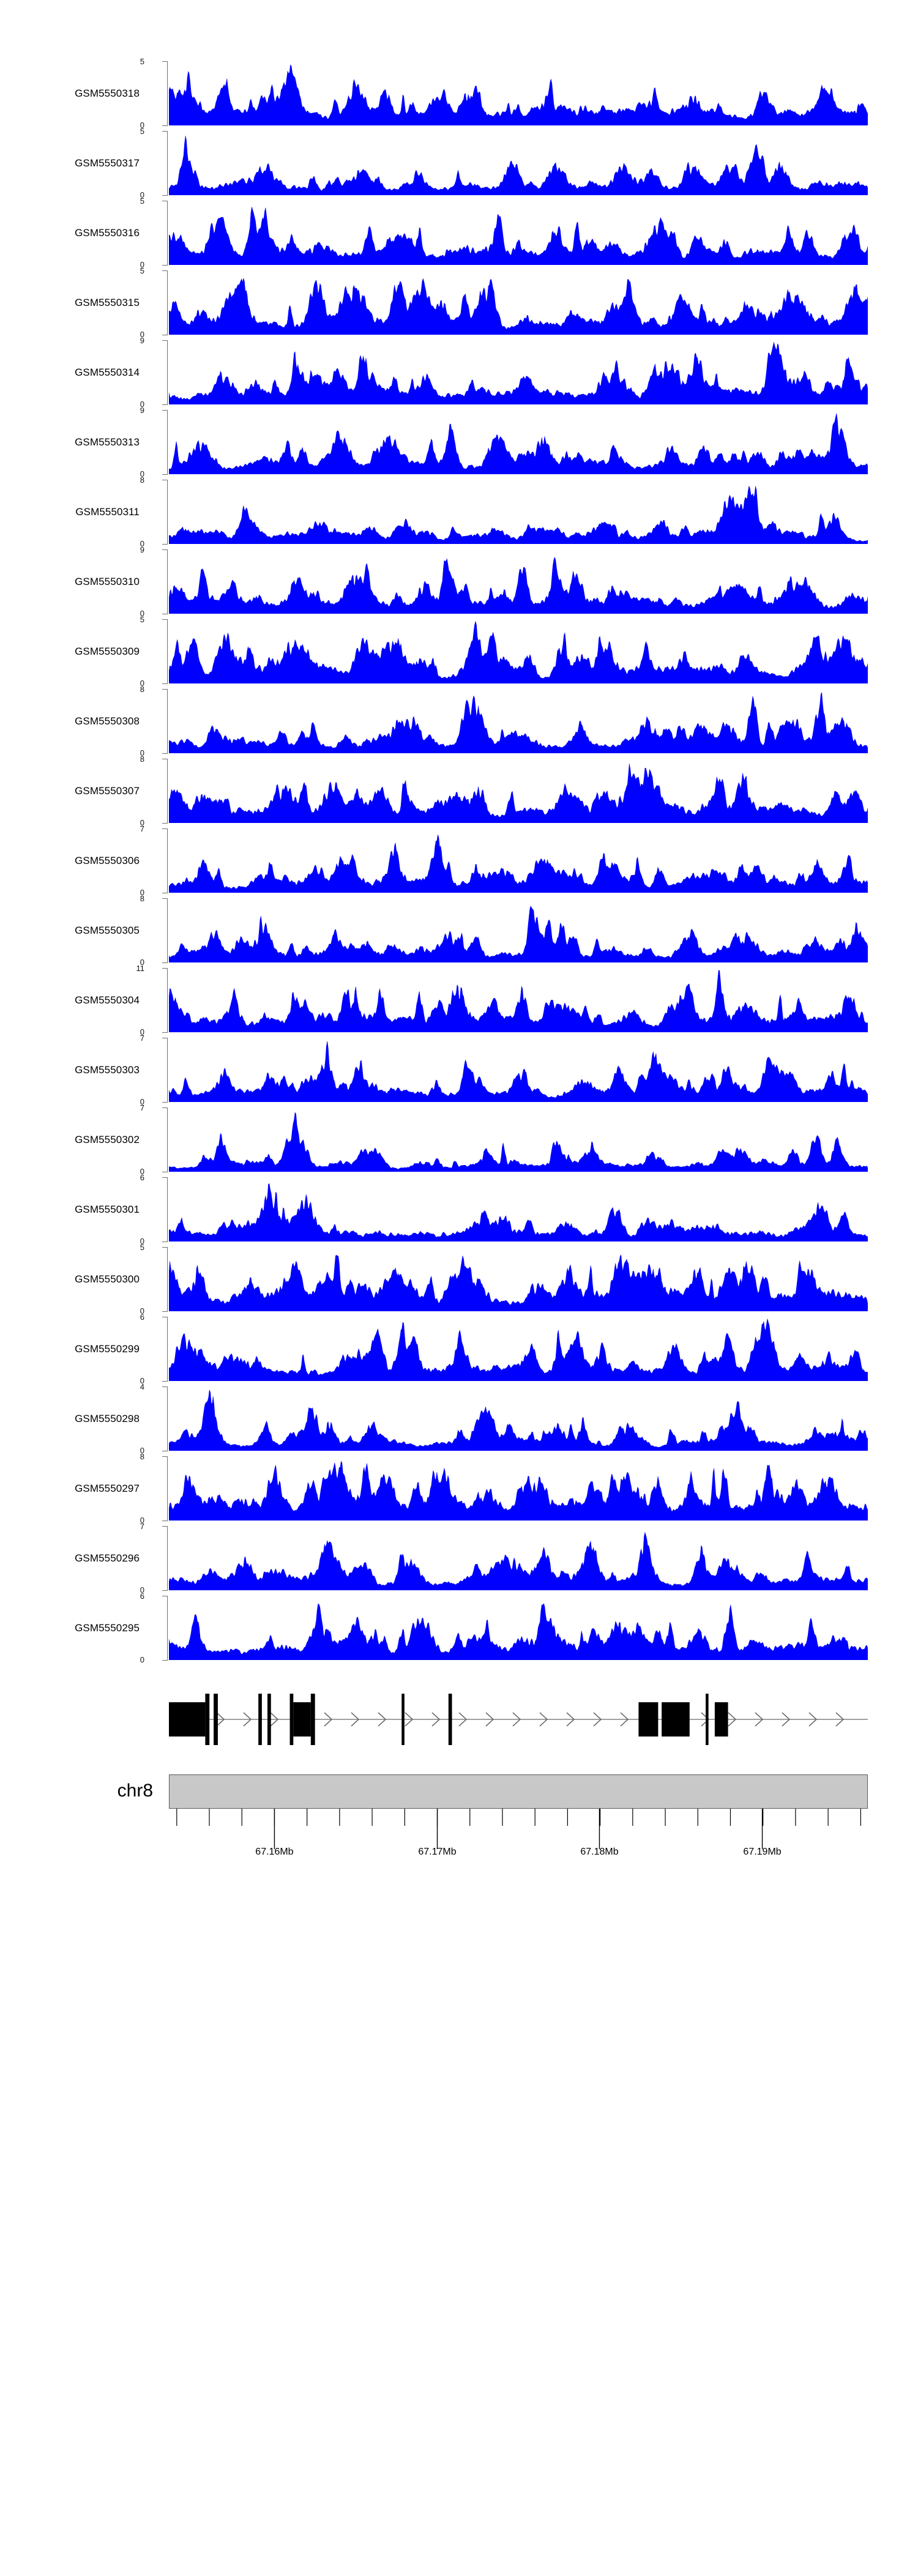 The height and width of the screenshot is (2576, 918). What do you see at coordinates (107, 233) in the screenshot?
I see `track-sample-label: GSM5550316` at bounding box center [107, 233].